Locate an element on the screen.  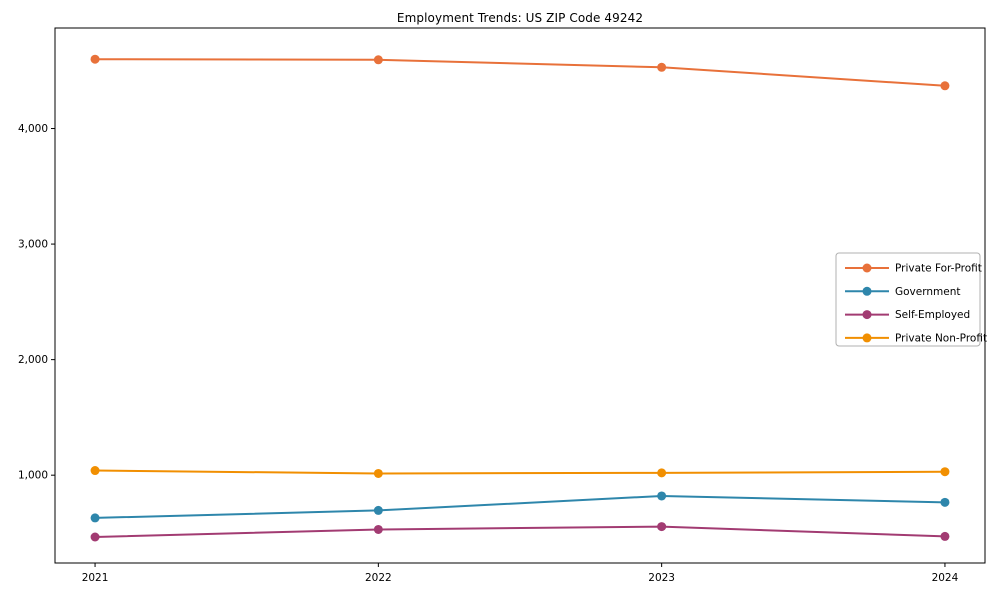
y-axis-tick-label: 4,000 is located at coordinates (33, 129).